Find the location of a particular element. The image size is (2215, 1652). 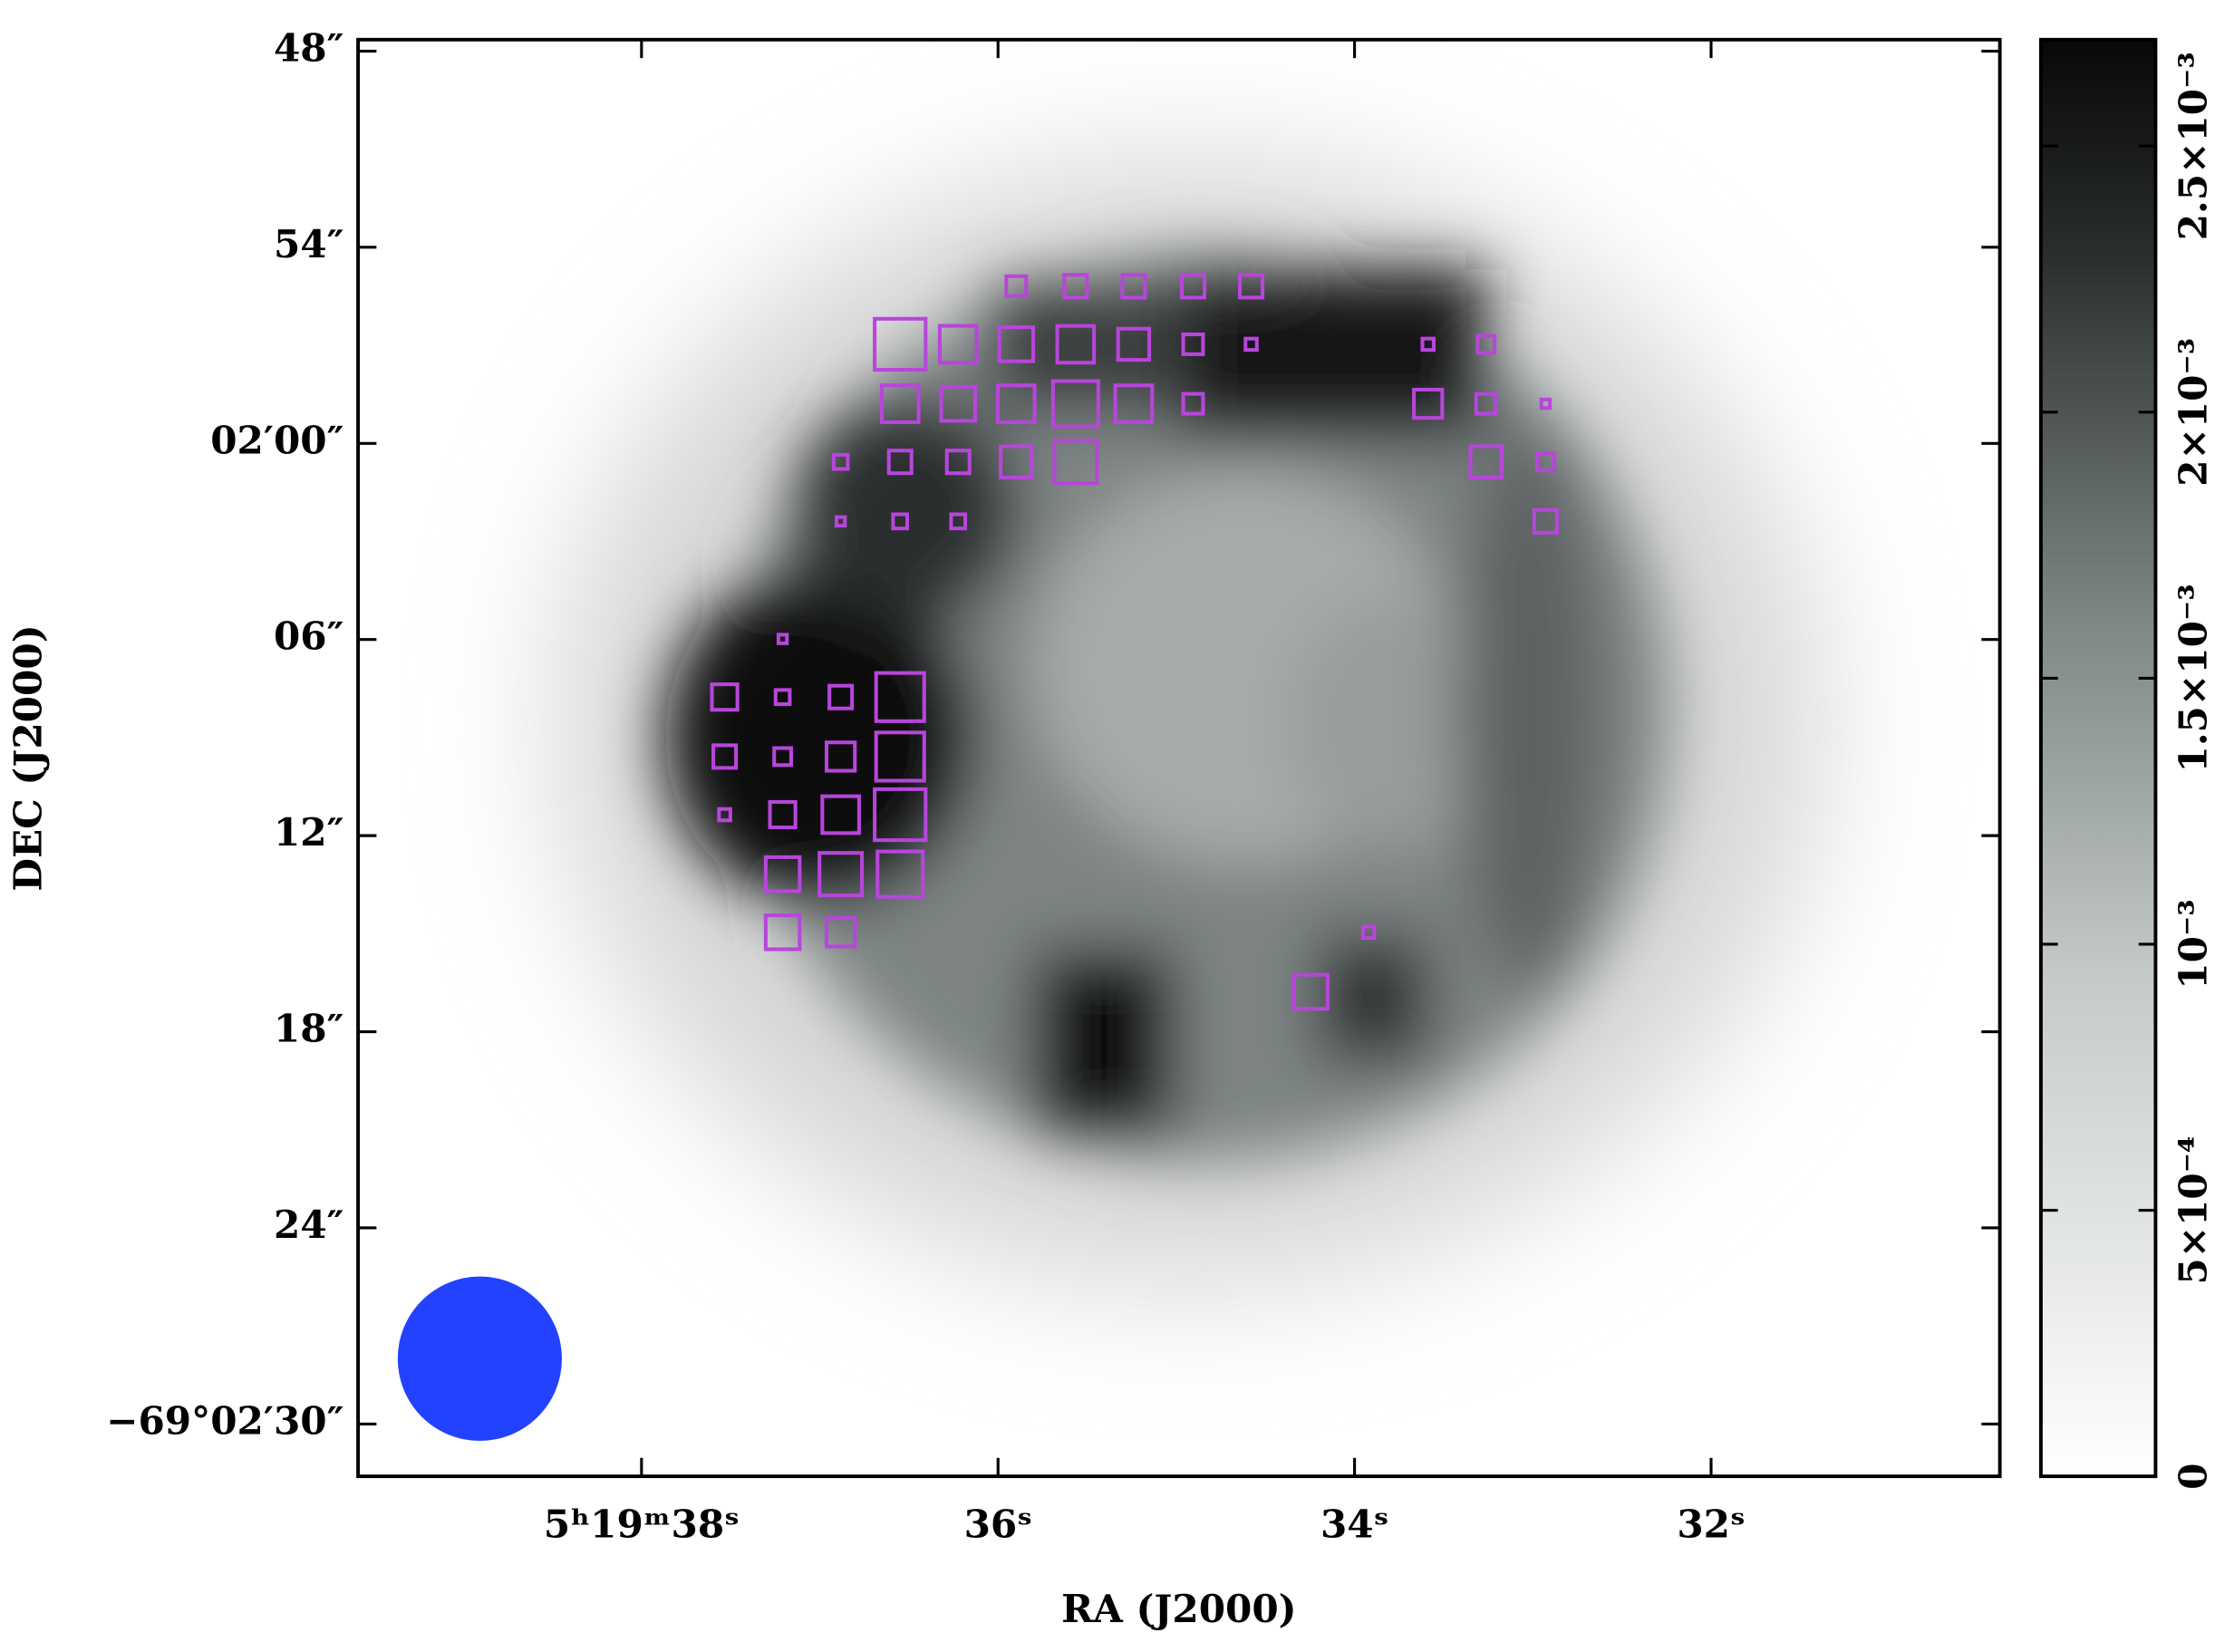

y-tick-label: 48″ is located at coordinates (308, 47).